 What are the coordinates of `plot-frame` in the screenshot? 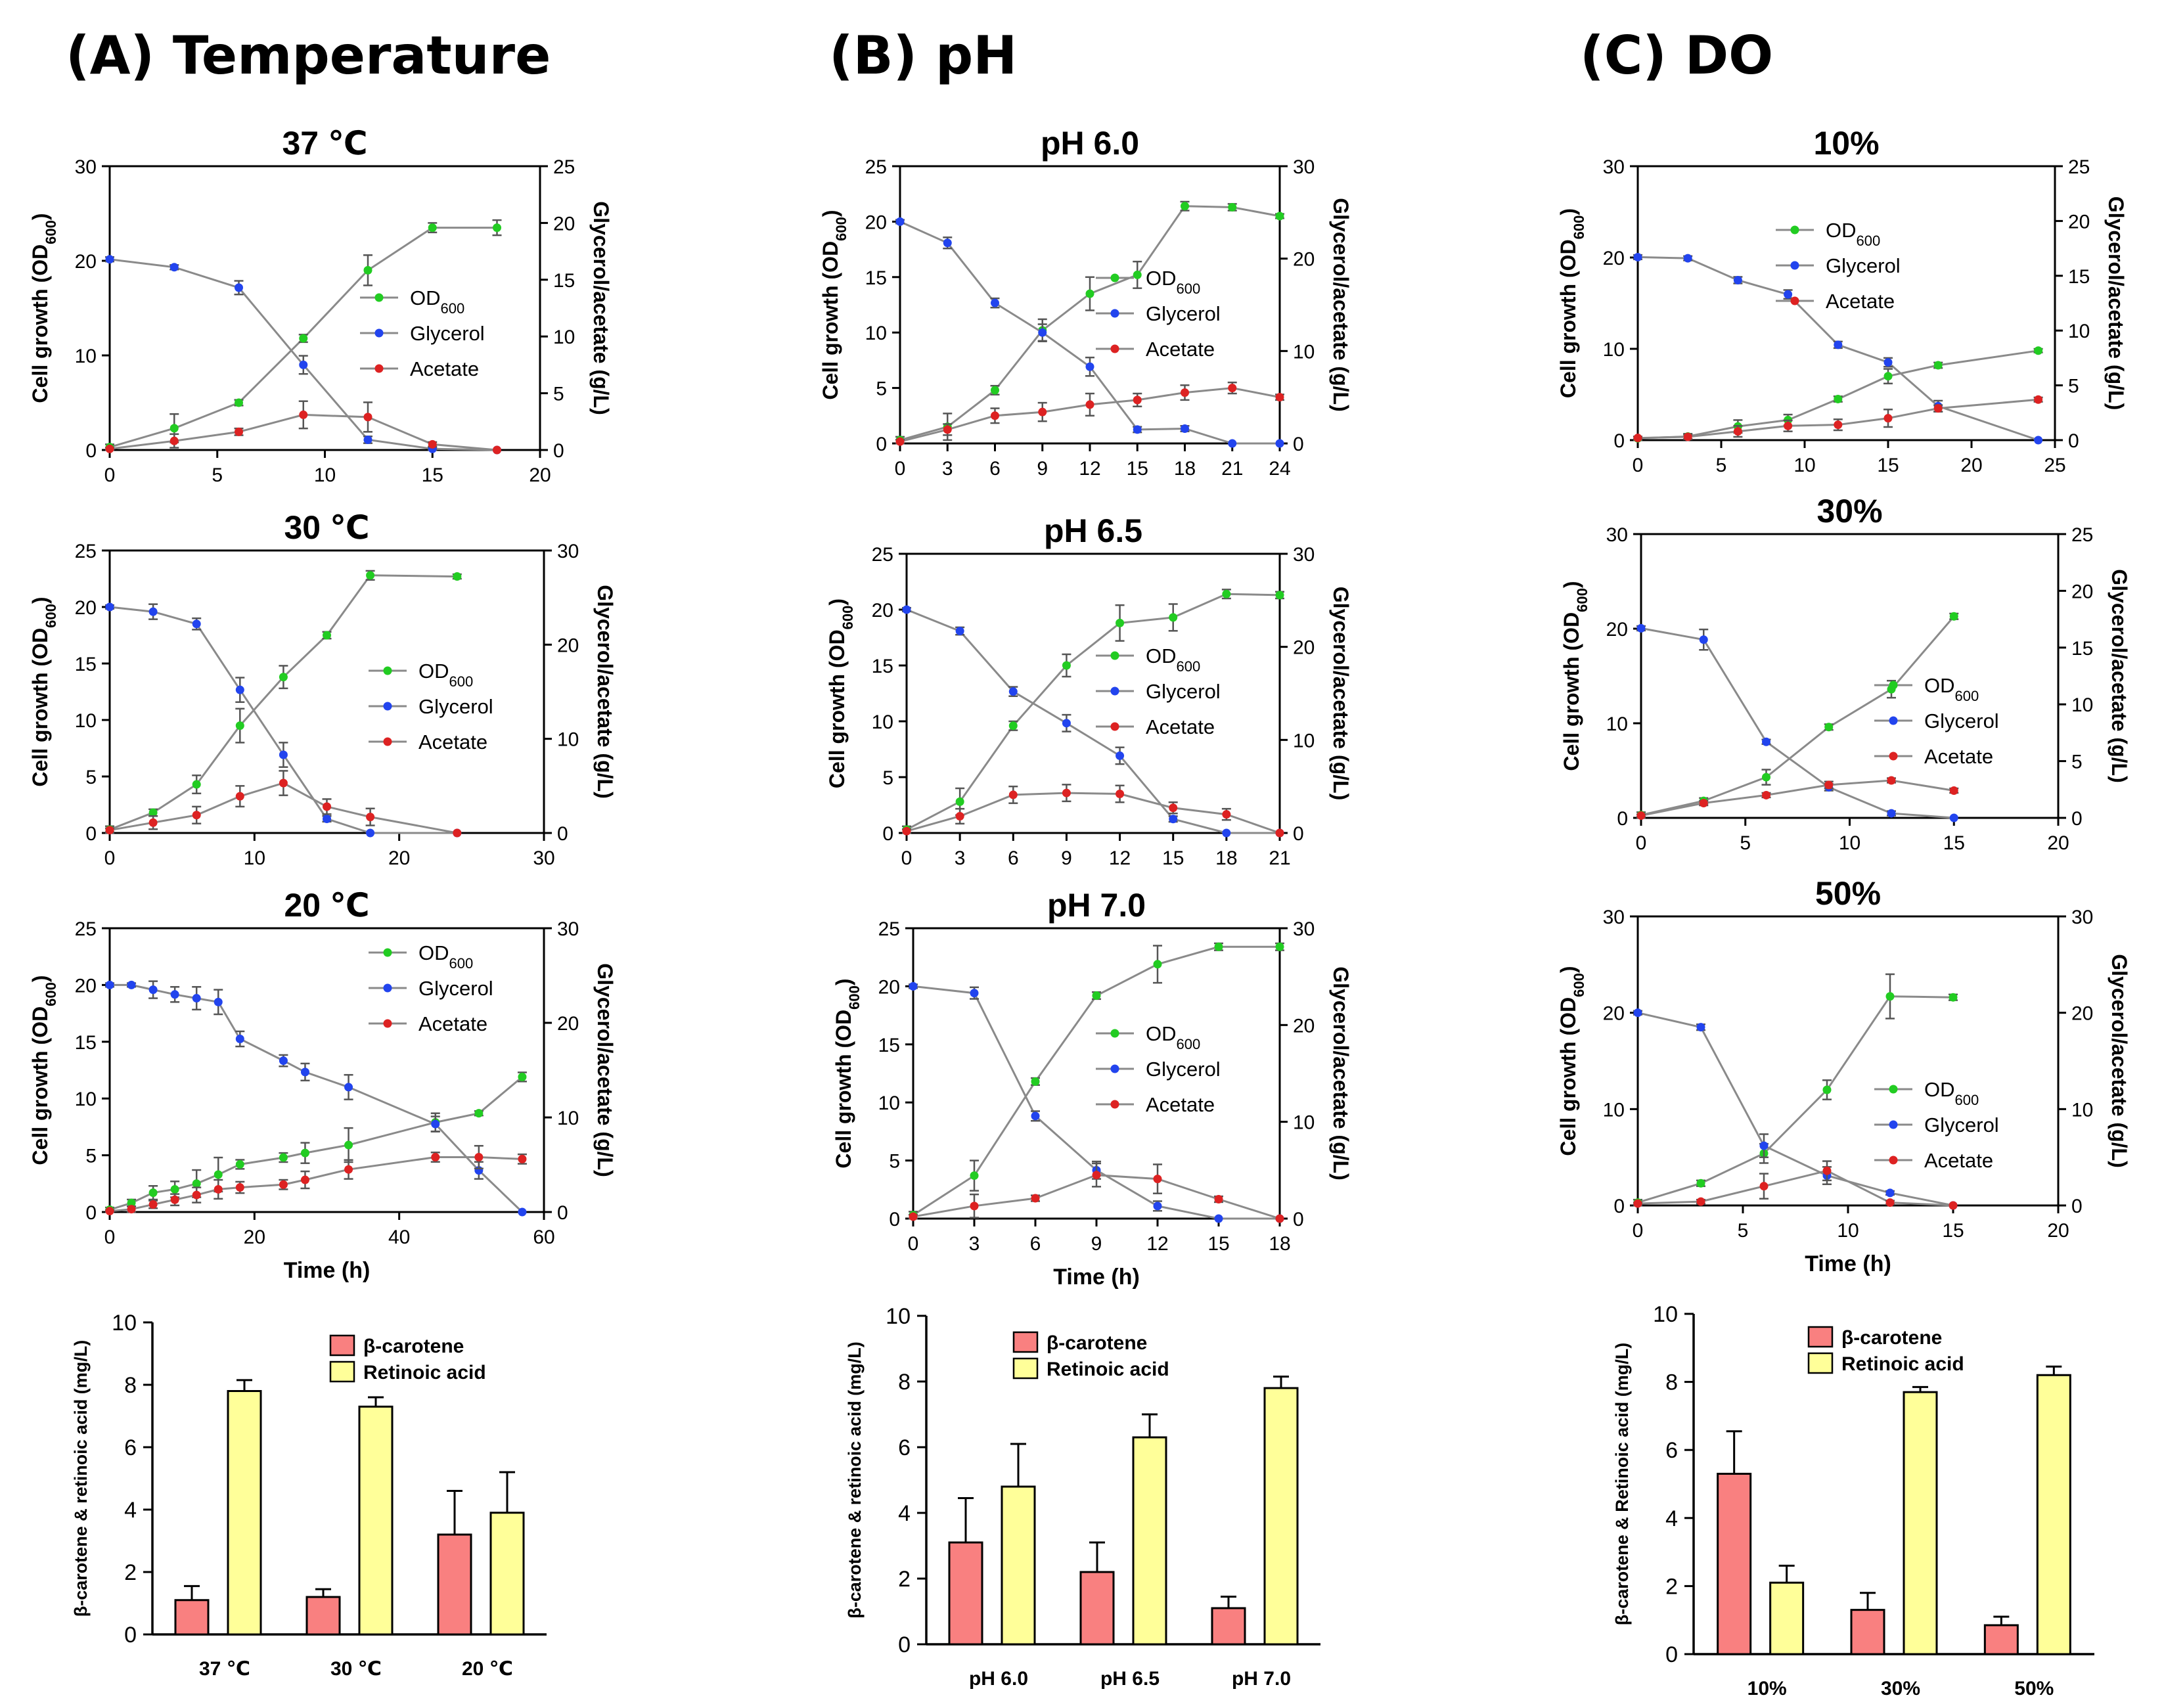 It's located at (1846, 303).